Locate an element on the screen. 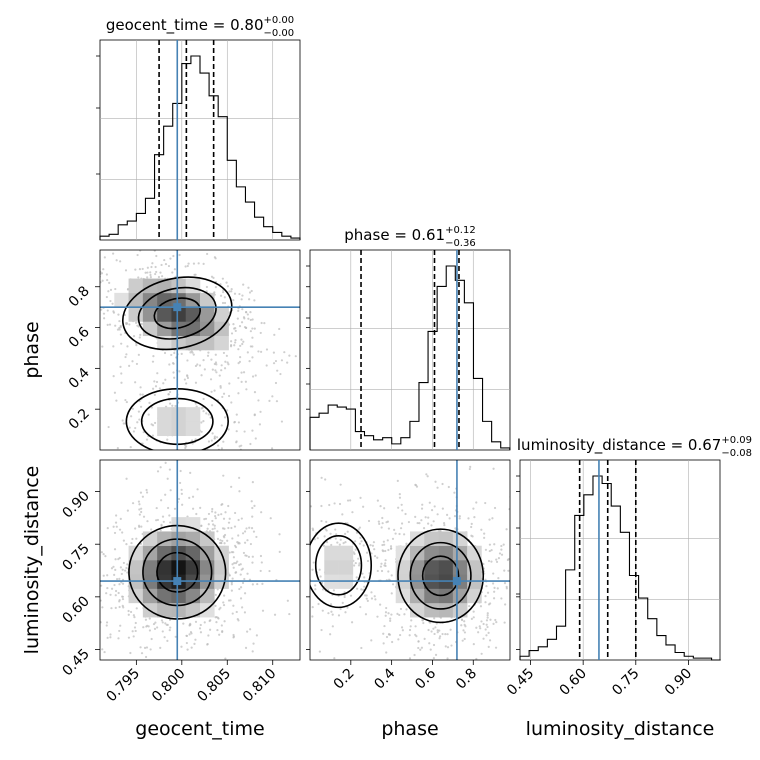 The image size is (760, 760). x-axis-label-luminosity_distance: luminosity_distance is located at coordinates (620, 729).